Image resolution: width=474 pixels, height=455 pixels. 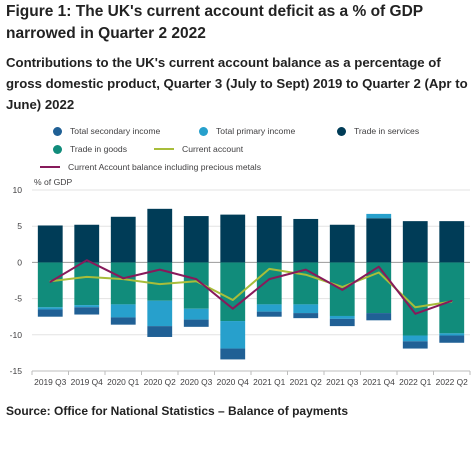 I want to click on legend-label: Current account, so click(x=213, y=149).